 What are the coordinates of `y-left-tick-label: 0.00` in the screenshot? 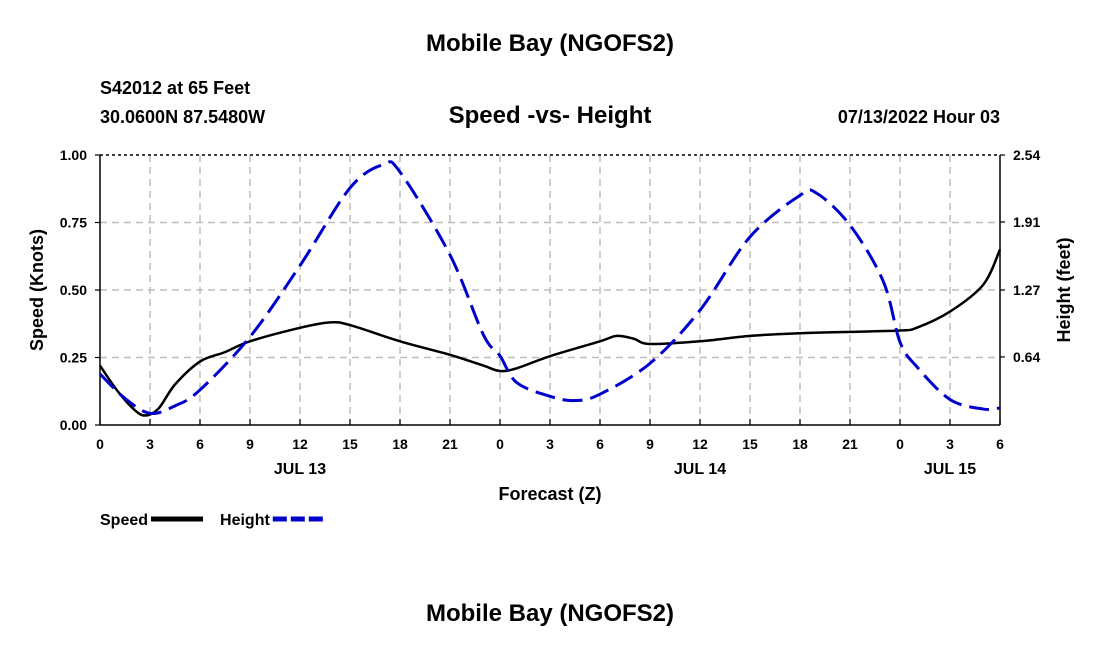 It's located at (73, 425).